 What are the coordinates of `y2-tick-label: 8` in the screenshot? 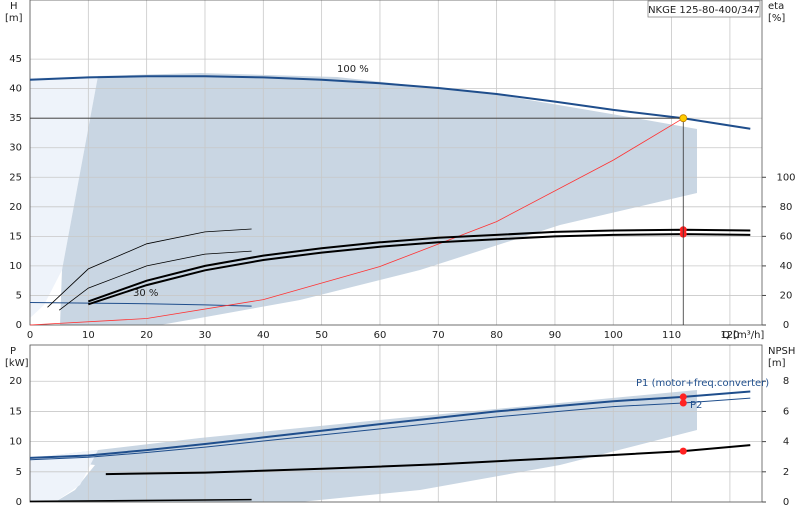 It's located at (786, 381).